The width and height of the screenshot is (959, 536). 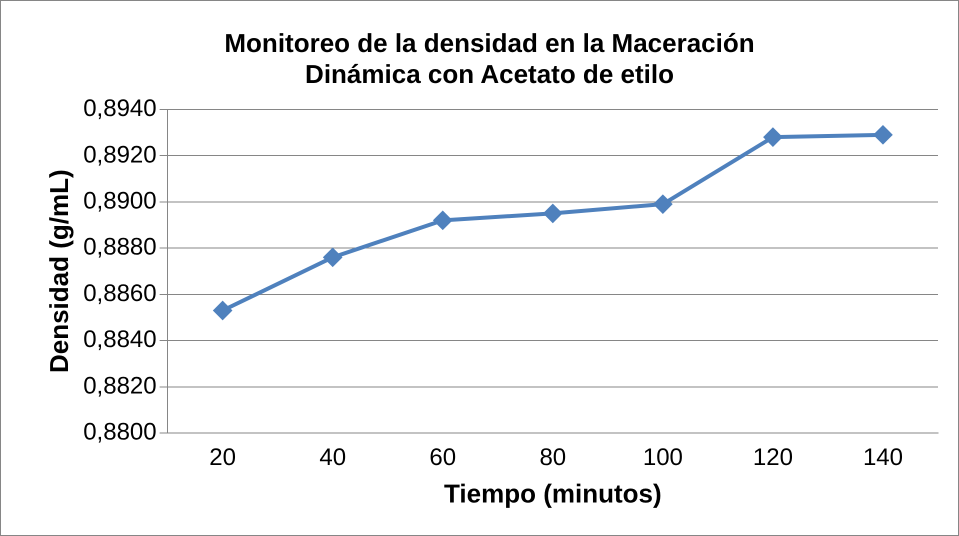 I want to click on y-tick-label: 0,8800, so click(x=120, y=432).